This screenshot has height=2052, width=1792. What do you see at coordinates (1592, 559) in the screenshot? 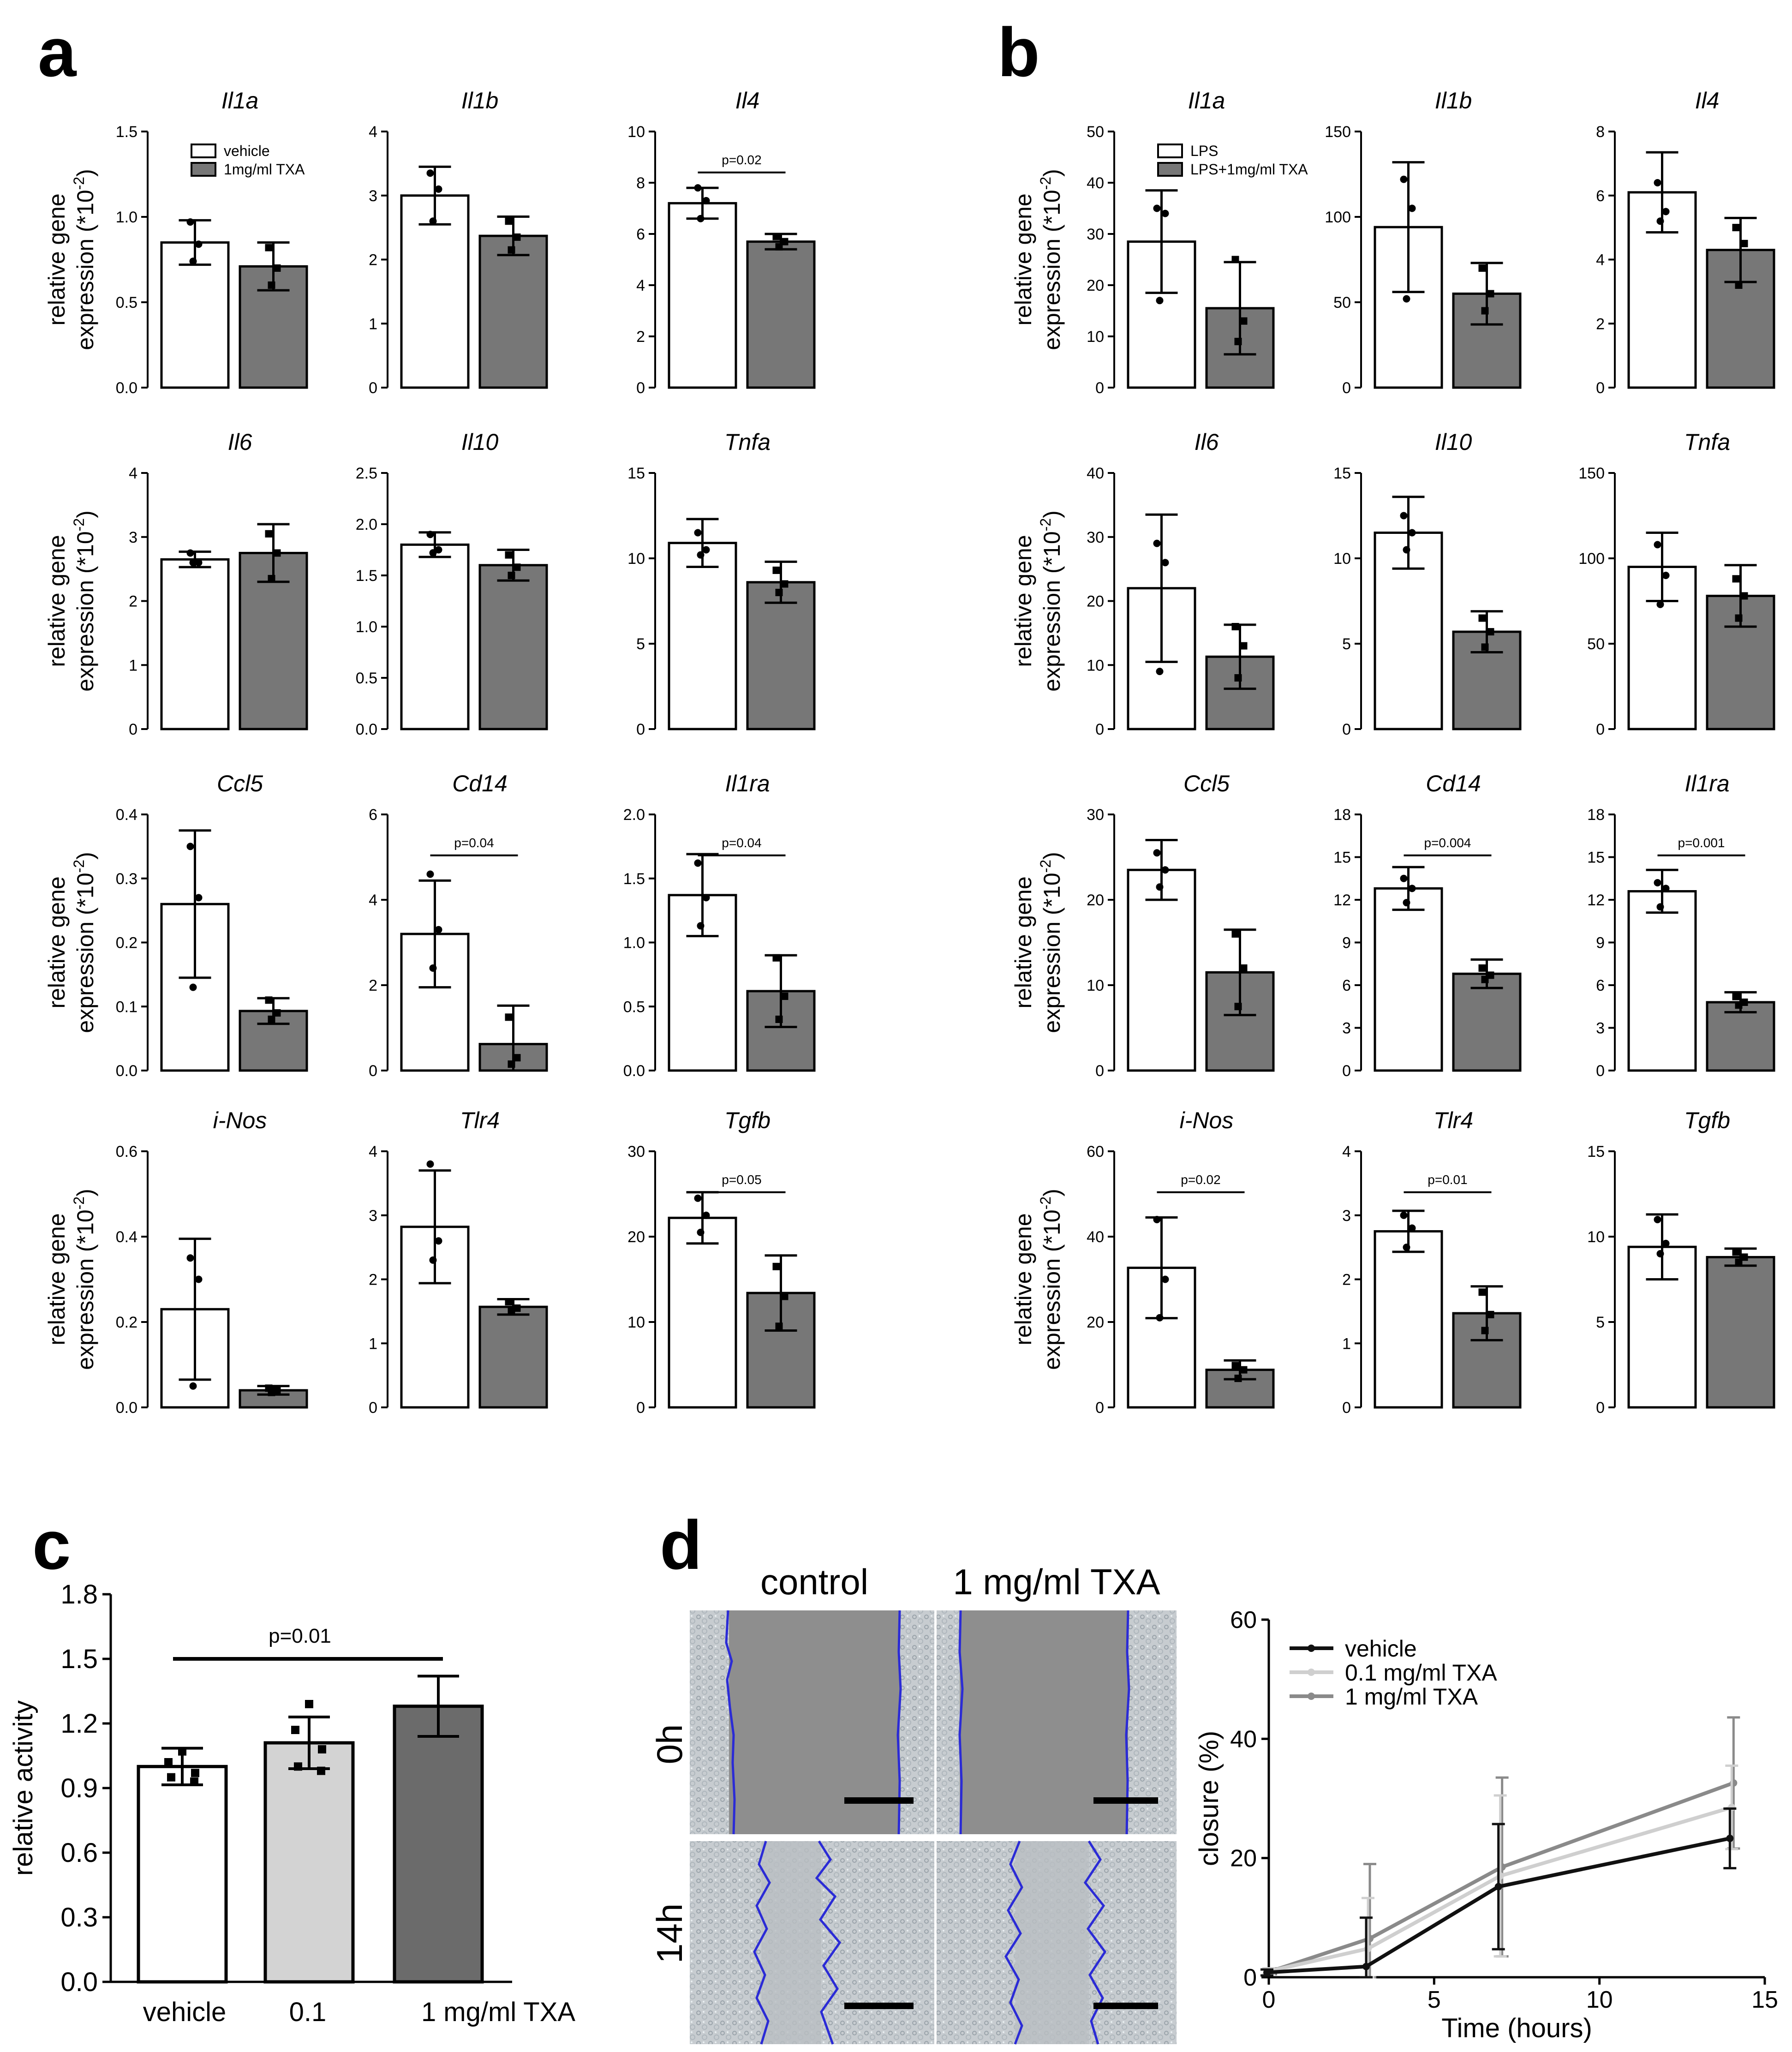
I see `y-tick-label: 100` at bounding box center [1592, 559].